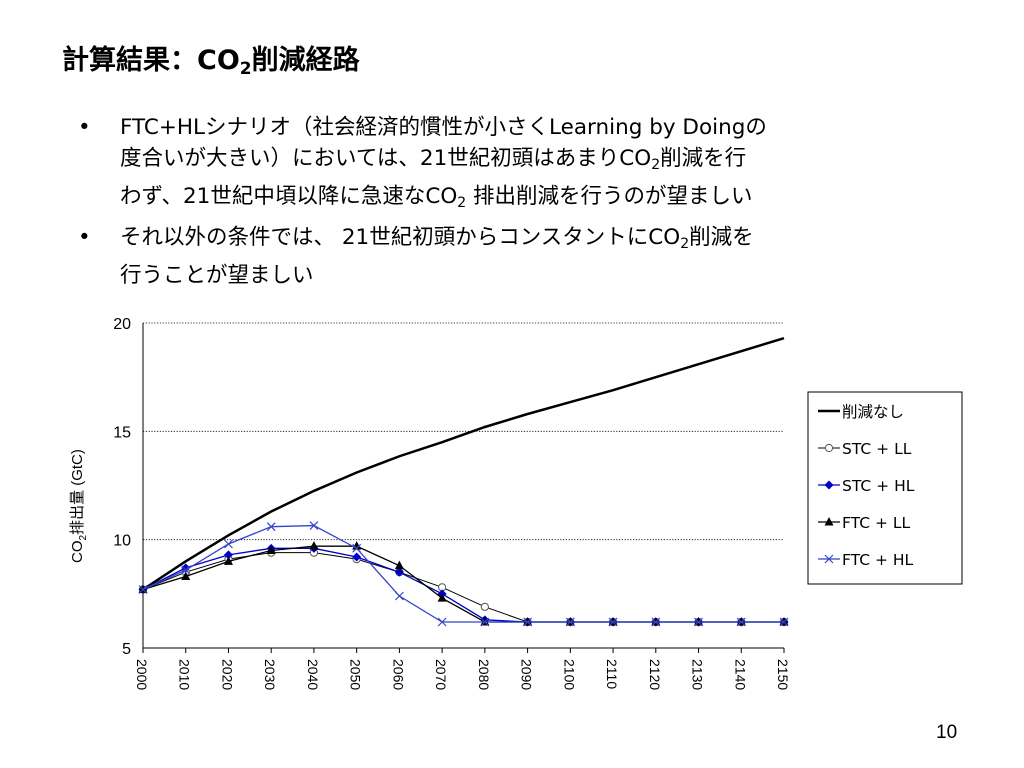 This screenshot has height=768, width=1024. I want to click on legend-label: STC + LL, so click(877, 449).